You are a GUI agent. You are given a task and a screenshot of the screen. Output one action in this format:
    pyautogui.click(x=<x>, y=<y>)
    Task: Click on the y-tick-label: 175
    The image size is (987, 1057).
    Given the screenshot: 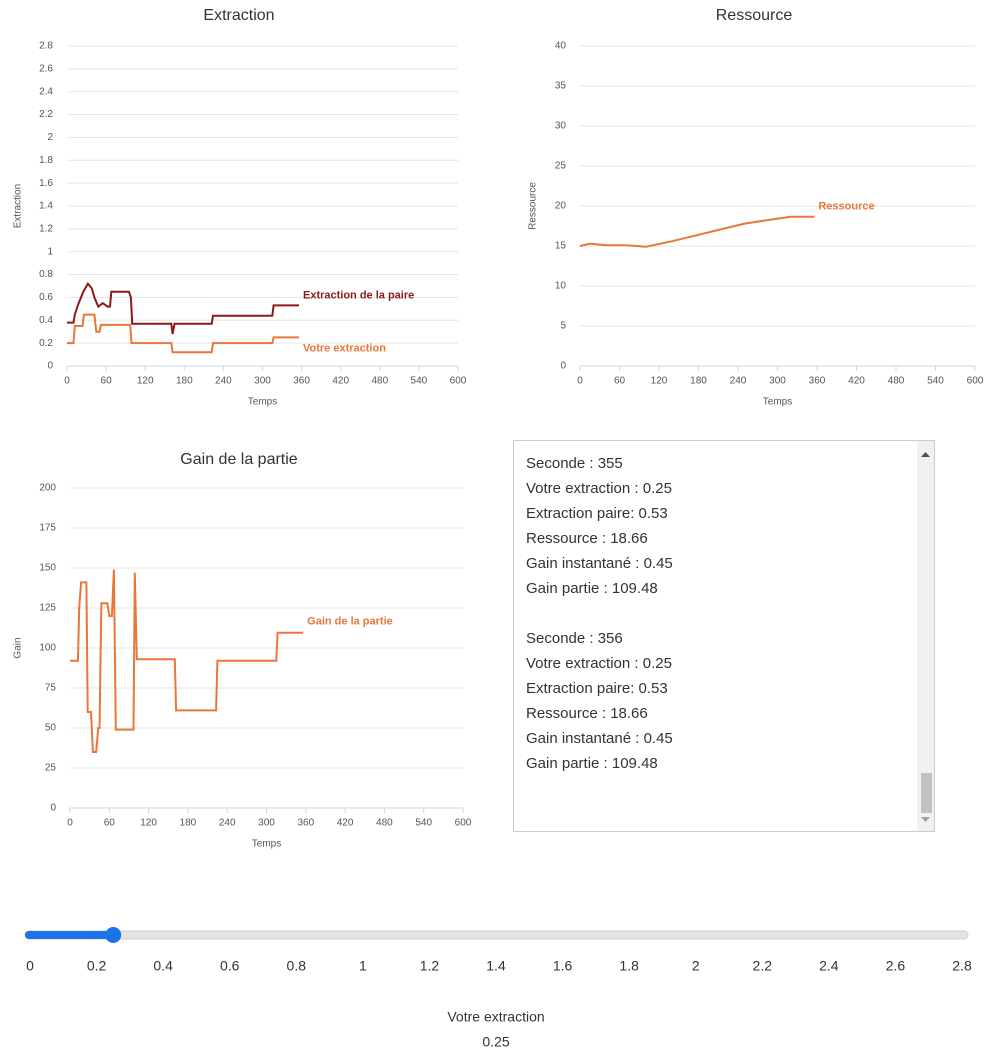 What is the action you would take?
    pyautogui.click(x=47, y=528)
    